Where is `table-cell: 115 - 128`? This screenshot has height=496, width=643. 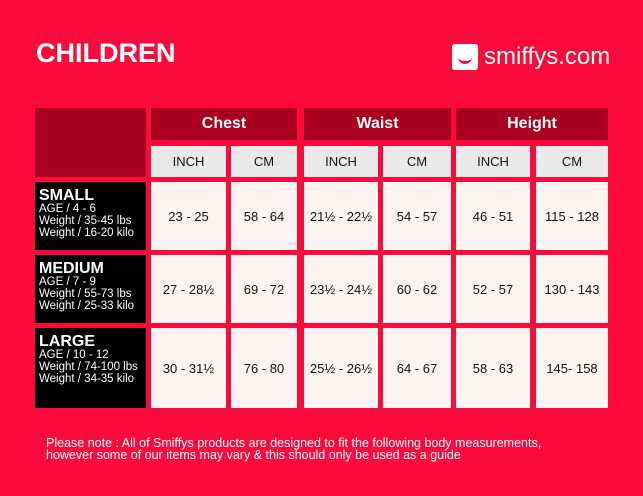 table-cell: 115 - 128 is located at coordinates (572, 216).